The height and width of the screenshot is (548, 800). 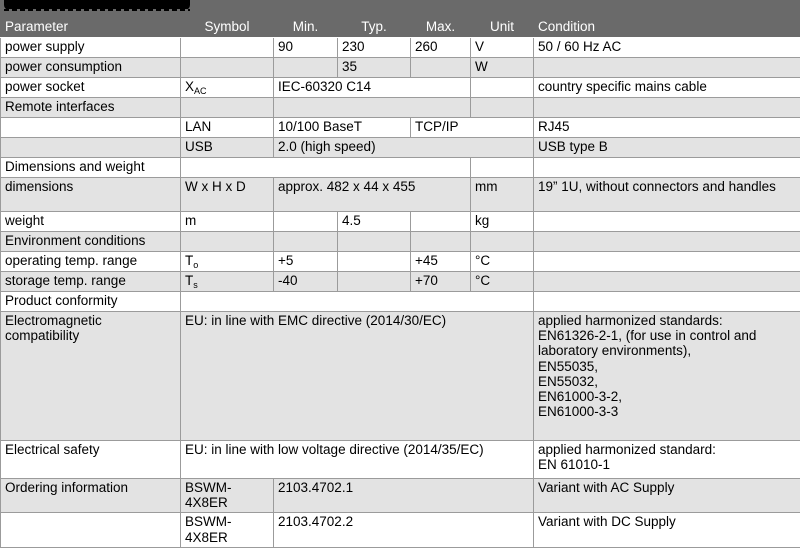 I want to click on cell-usb-value: 2.0 (high speed), so click(x=404, y=148).